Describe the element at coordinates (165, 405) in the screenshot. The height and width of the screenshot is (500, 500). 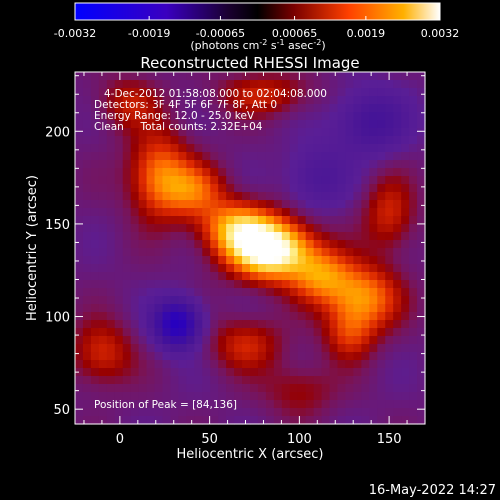
I see `peak-label: Position of Peak = [84,136]` at that location.